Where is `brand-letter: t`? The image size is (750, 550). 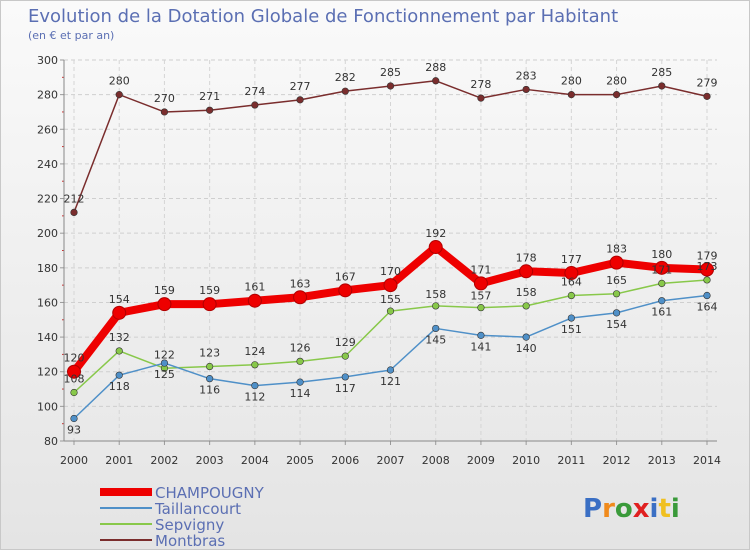
brand-letter: t is located at coordinates (664, 509).